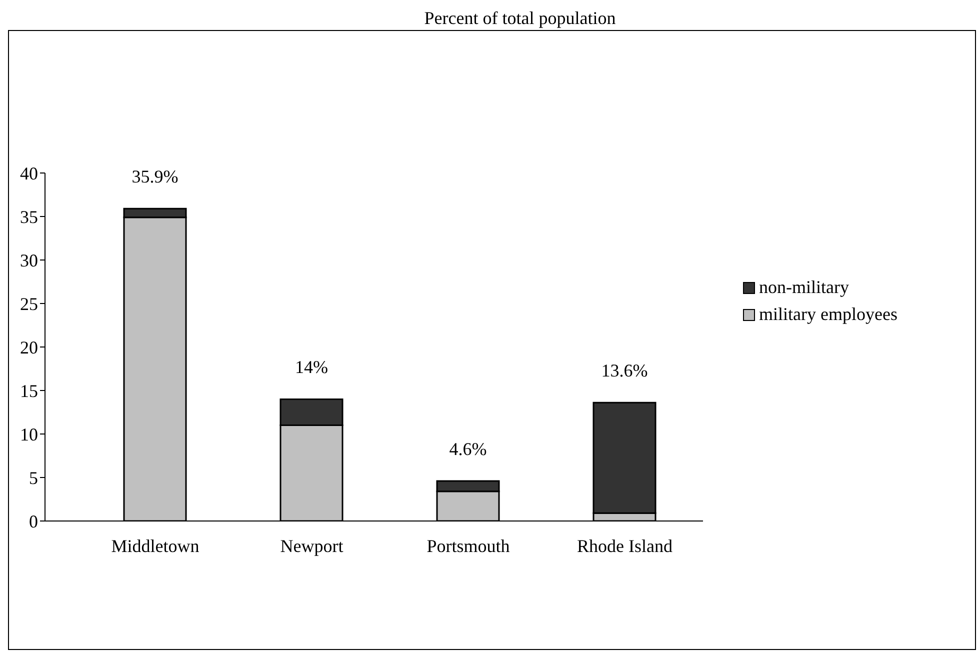  Describe the element at coordinates (29, 347) in the screenshot. I see `y-tick-label: 20` at that location.